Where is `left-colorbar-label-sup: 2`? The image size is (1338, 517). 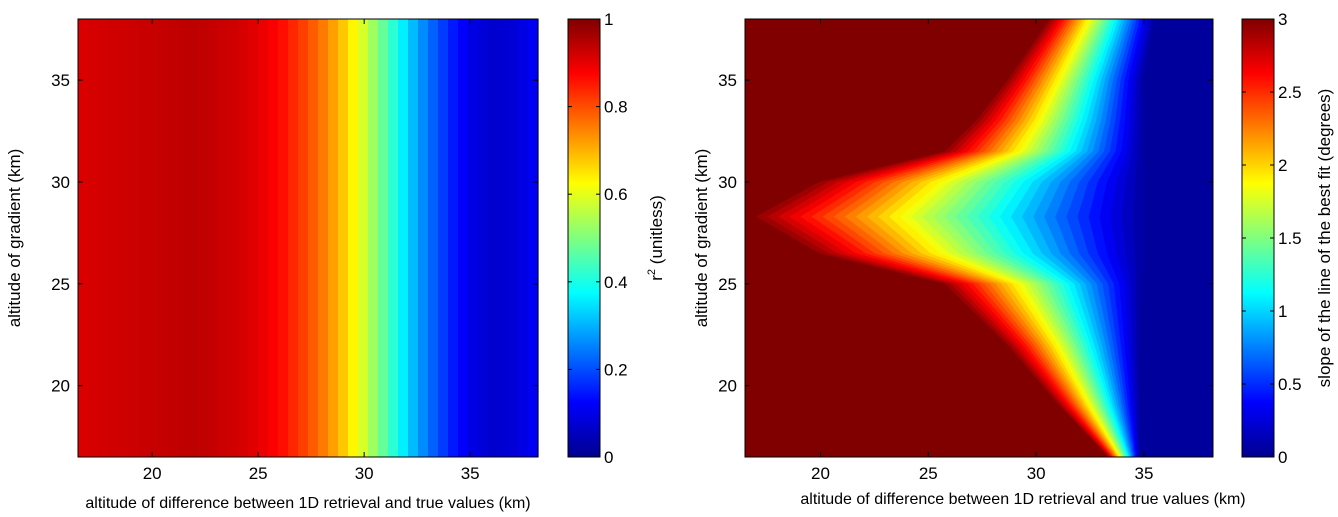
left-colorbar-label-sup: 2 is located at coordinates (652, 272).